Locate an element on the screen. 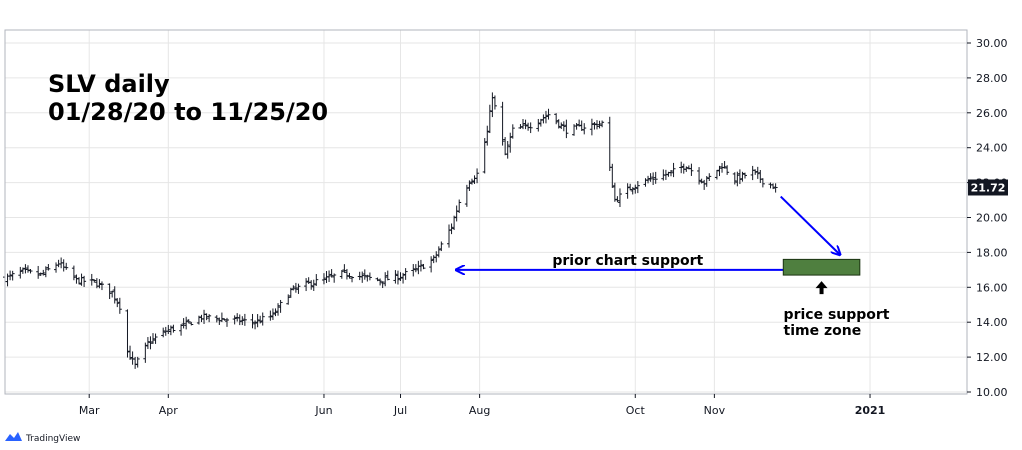  x-tick-label: Jul is located at coordinates (400, 410).